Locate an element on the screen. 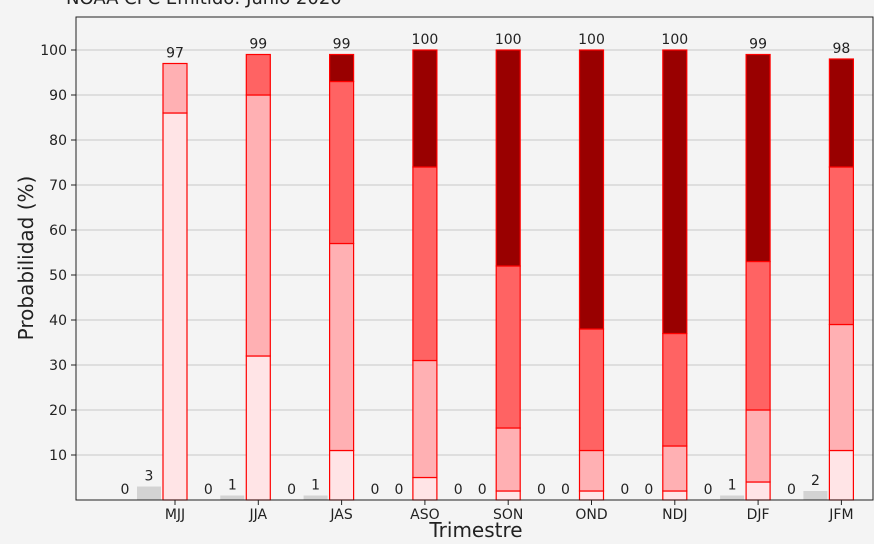 The height and width of the screenshot is (544, 874). x-tick-label: ASO is located at coordinates (424, 515).